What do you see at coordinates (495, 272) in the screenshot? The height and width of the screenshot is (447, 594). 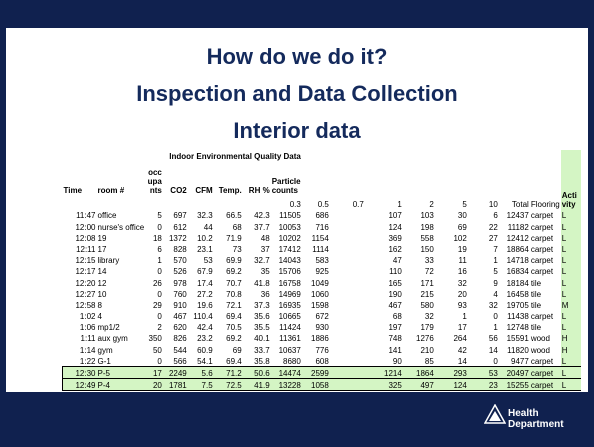 I see `table-cell: 5` at bounding box center [495, 272].